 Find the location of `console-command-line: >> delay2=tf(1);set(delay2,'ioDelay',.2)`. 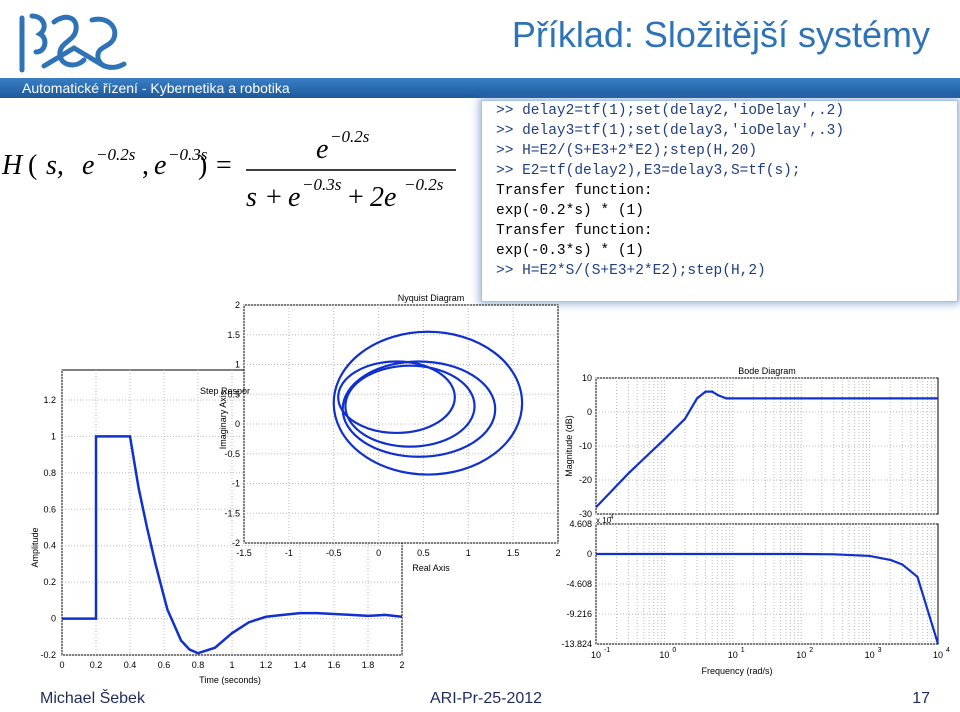

console-command-line: >> delay2=tf(1);set(delay2,'ioDelay',.2) is located at coordinates (670, 111).